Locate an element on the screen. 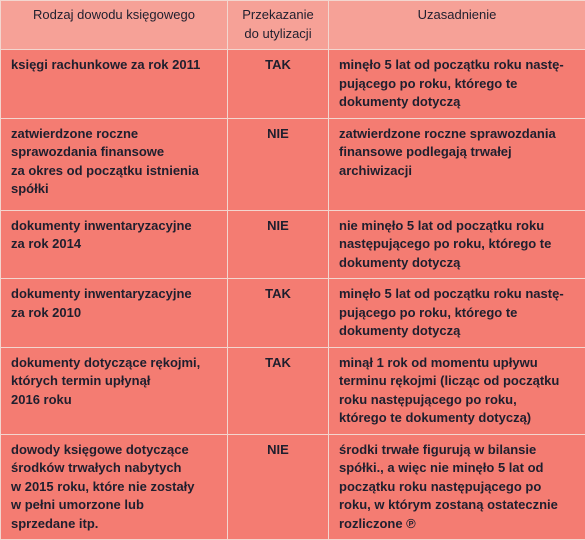 The height and width of the screenshot is (540, 585). cell-line: za okres od początku istnienia is located at coordinates (114, 171).